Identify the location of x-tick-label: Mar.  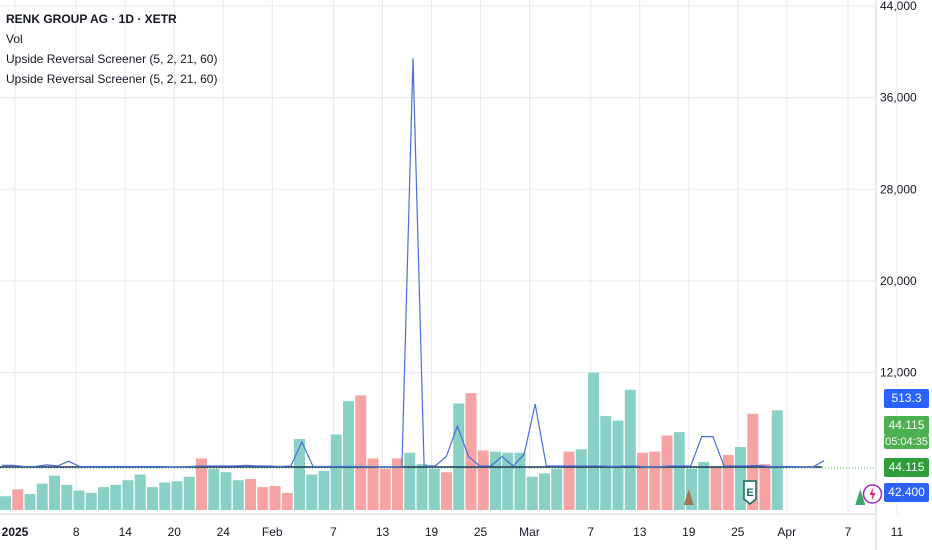
(529, 532).